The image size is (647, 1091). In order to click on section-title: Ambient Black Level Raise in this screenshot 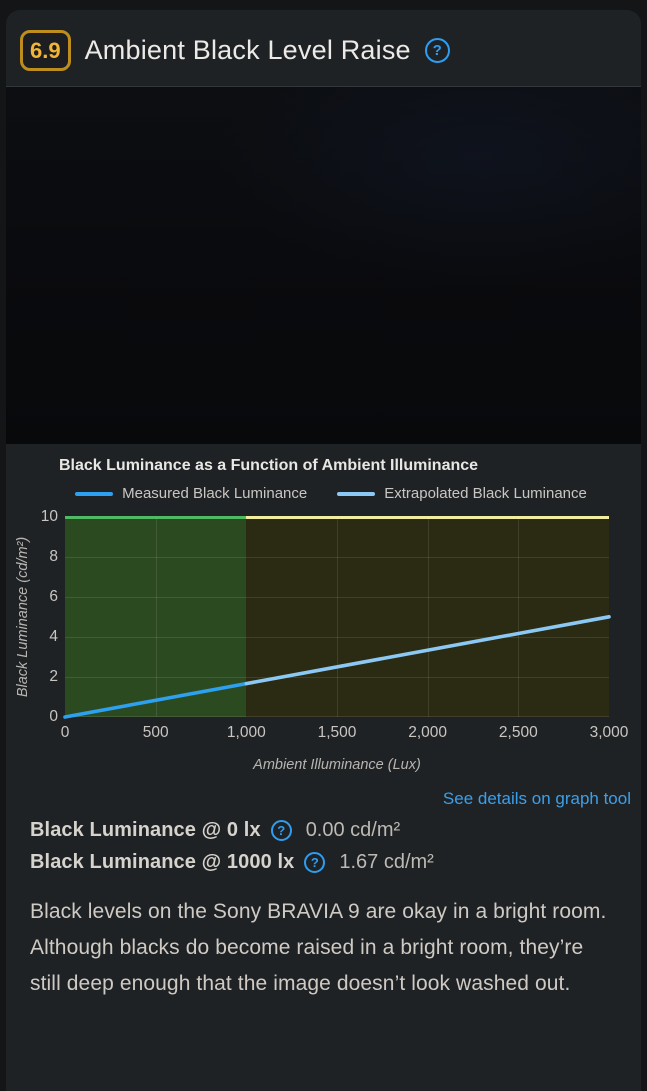, I will do `click(247, 50)`.